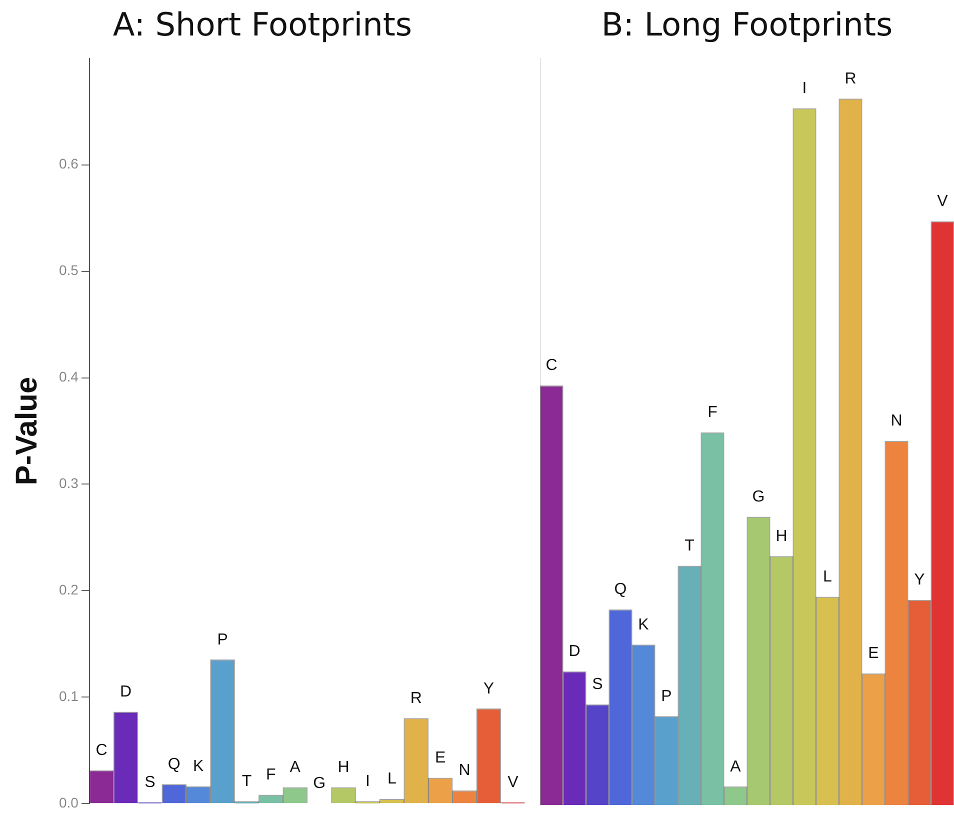 This screenshot has width=954, height=815. I want to click on y-tick-label: 0.4, so click(68, 376).